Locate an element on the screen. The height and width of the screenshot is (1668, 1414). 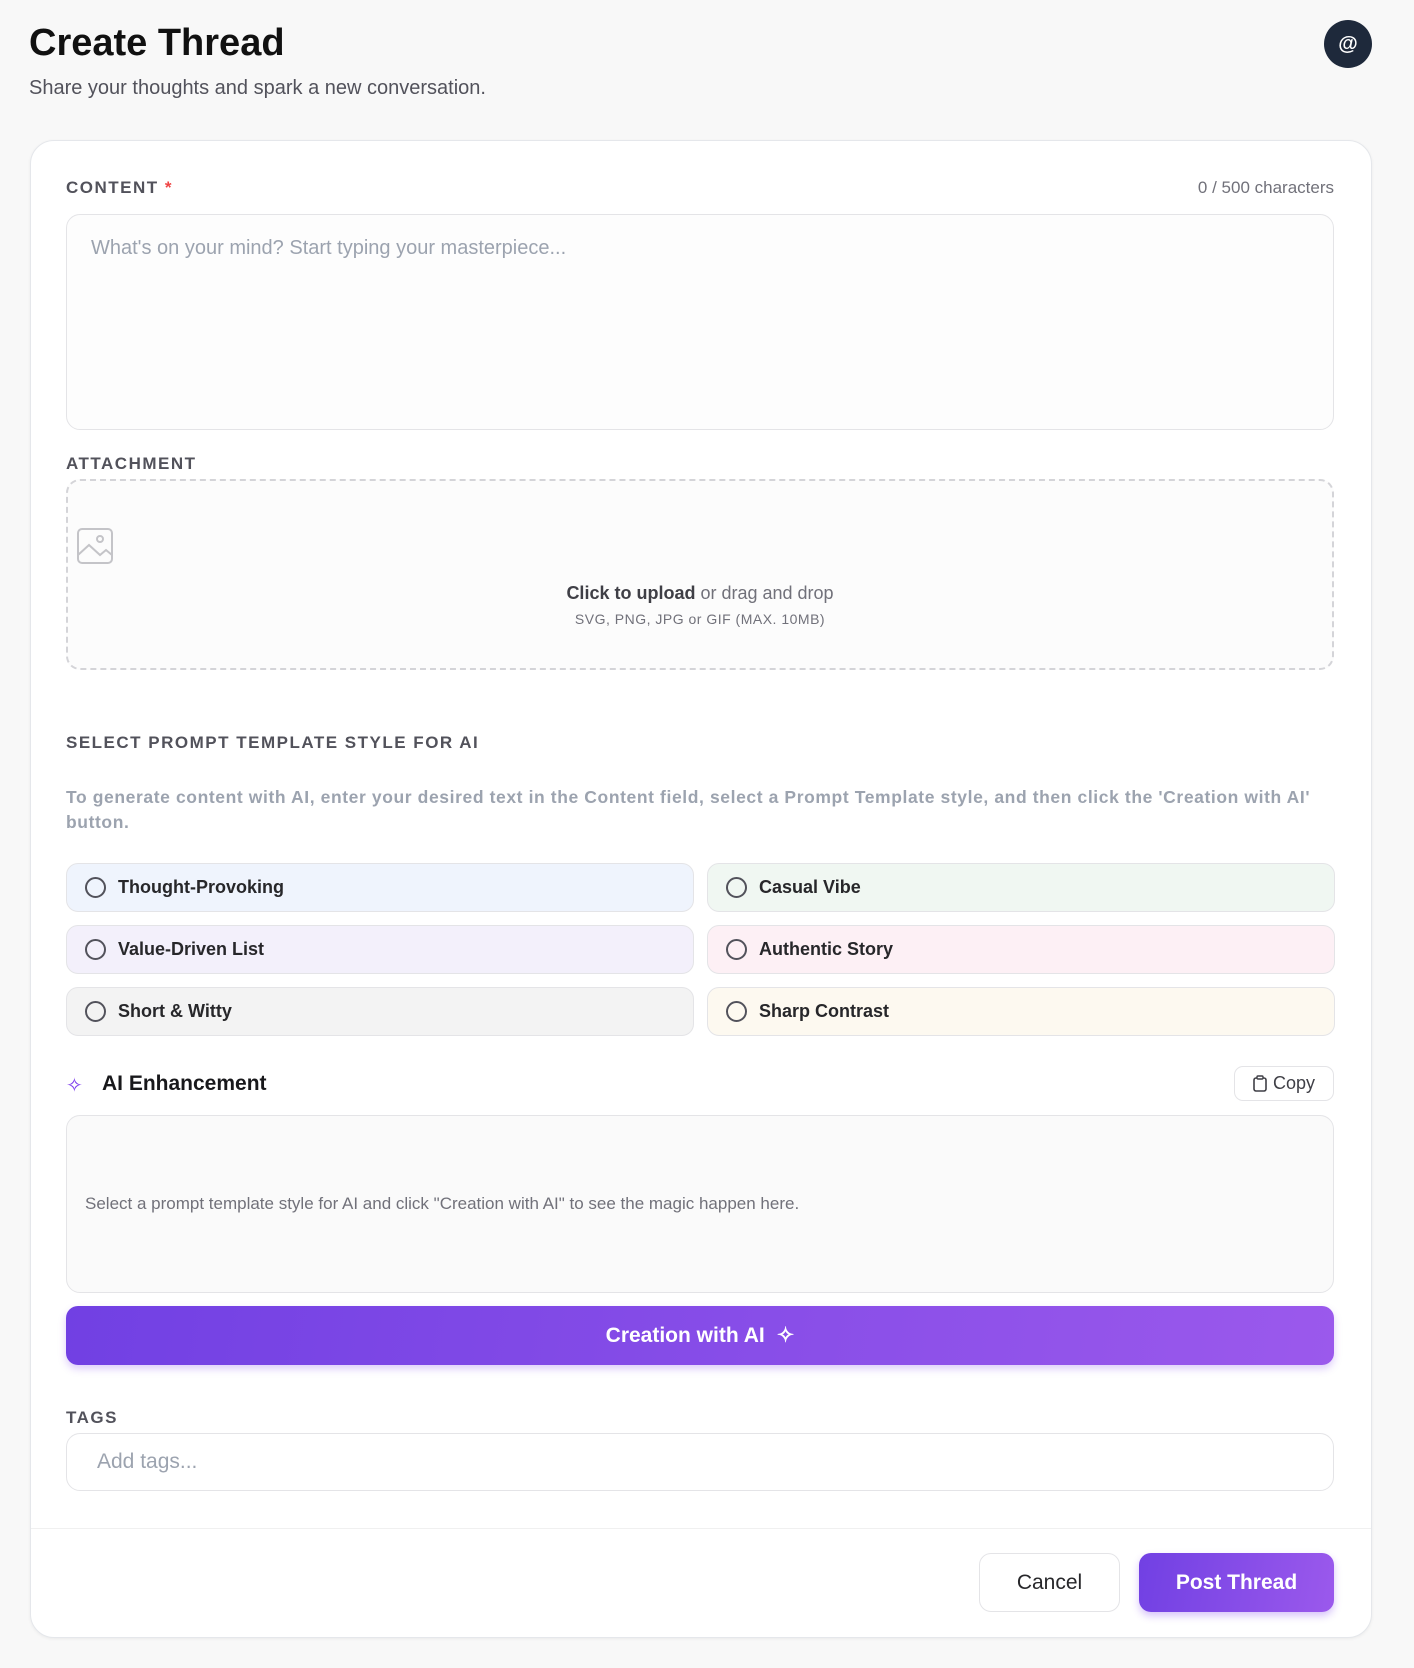
ai-enhancement-title: AI Enhancement is located at coordinates (184, 1083).